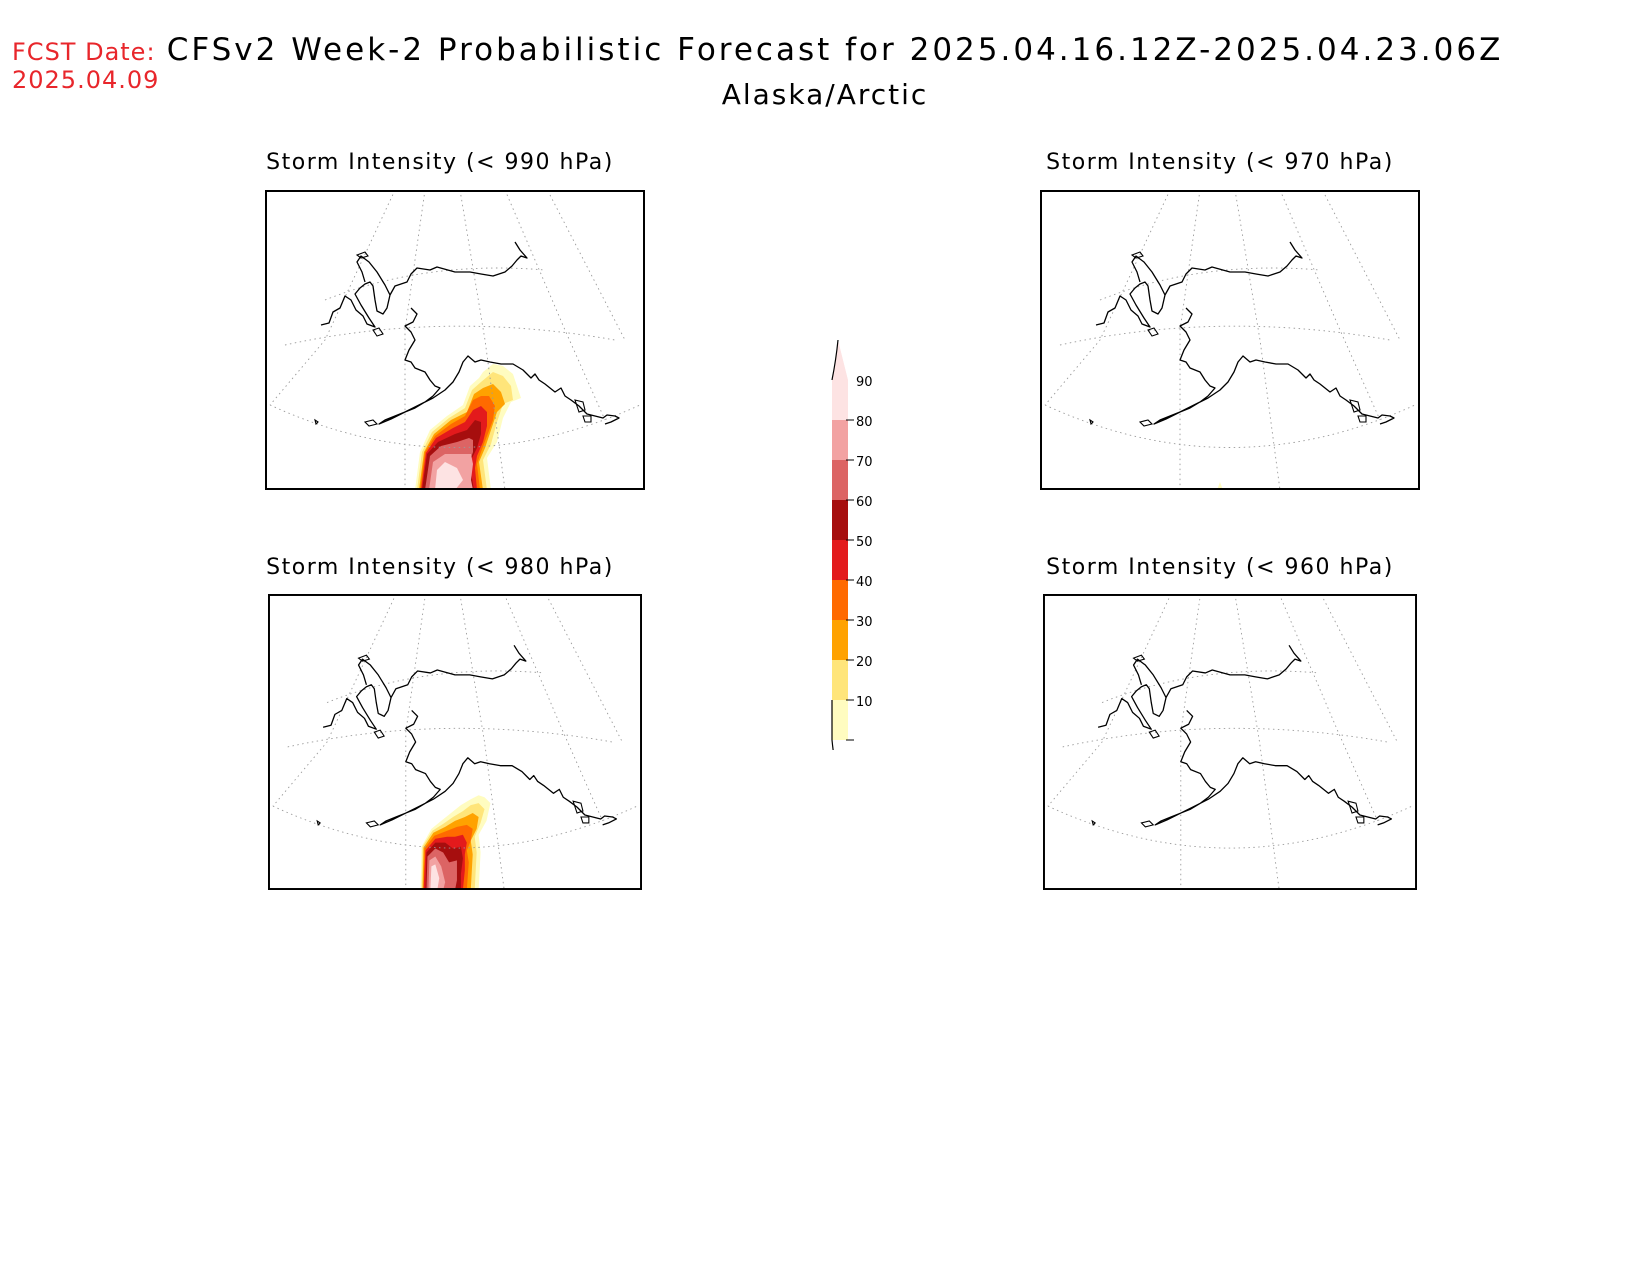  What do you see at coordinates (864, 502) in the screenshot?
I see `colorbar-tick-label: 60` at bounding box center [864, 502].